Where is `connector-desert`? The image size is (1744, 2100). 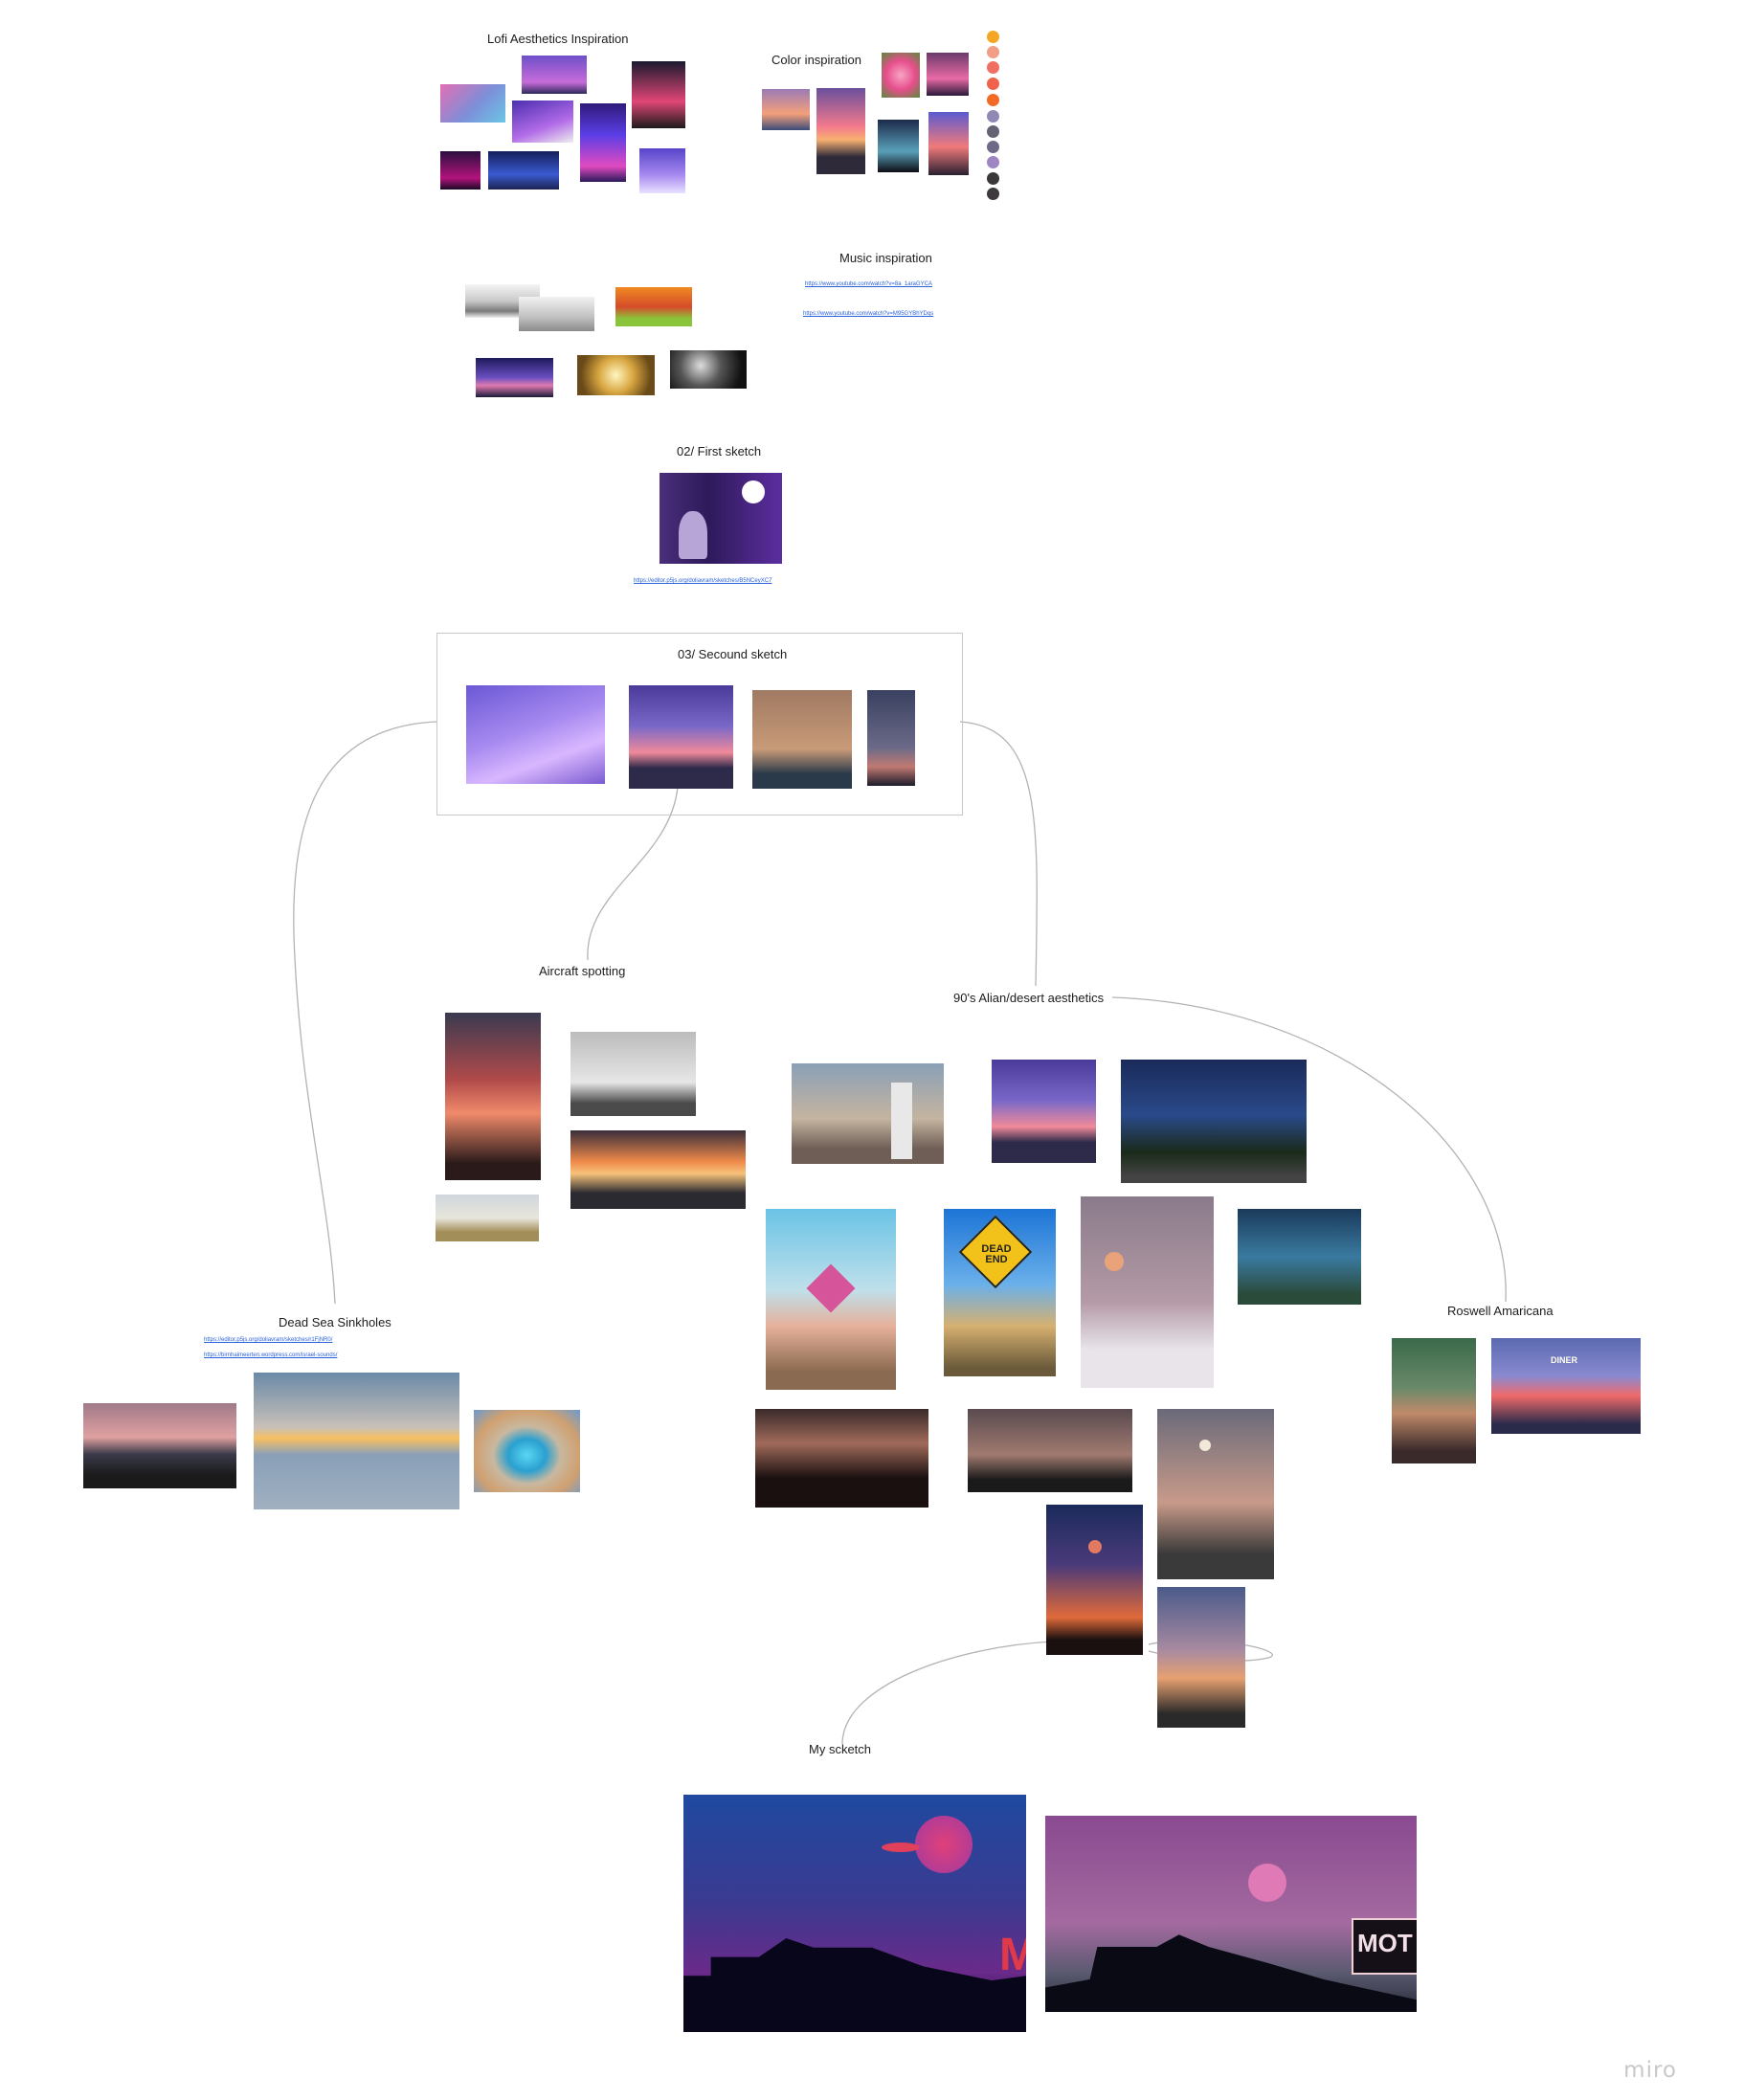 connector-desert is located at coordinates (998, 854).